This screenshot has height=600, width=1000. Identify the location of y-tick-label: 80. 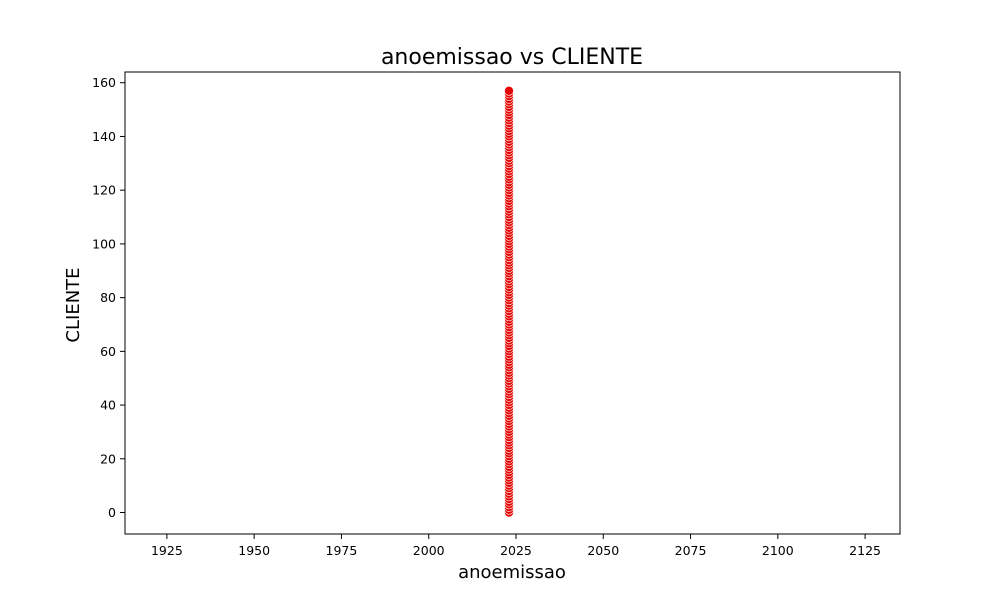
(108, 297).